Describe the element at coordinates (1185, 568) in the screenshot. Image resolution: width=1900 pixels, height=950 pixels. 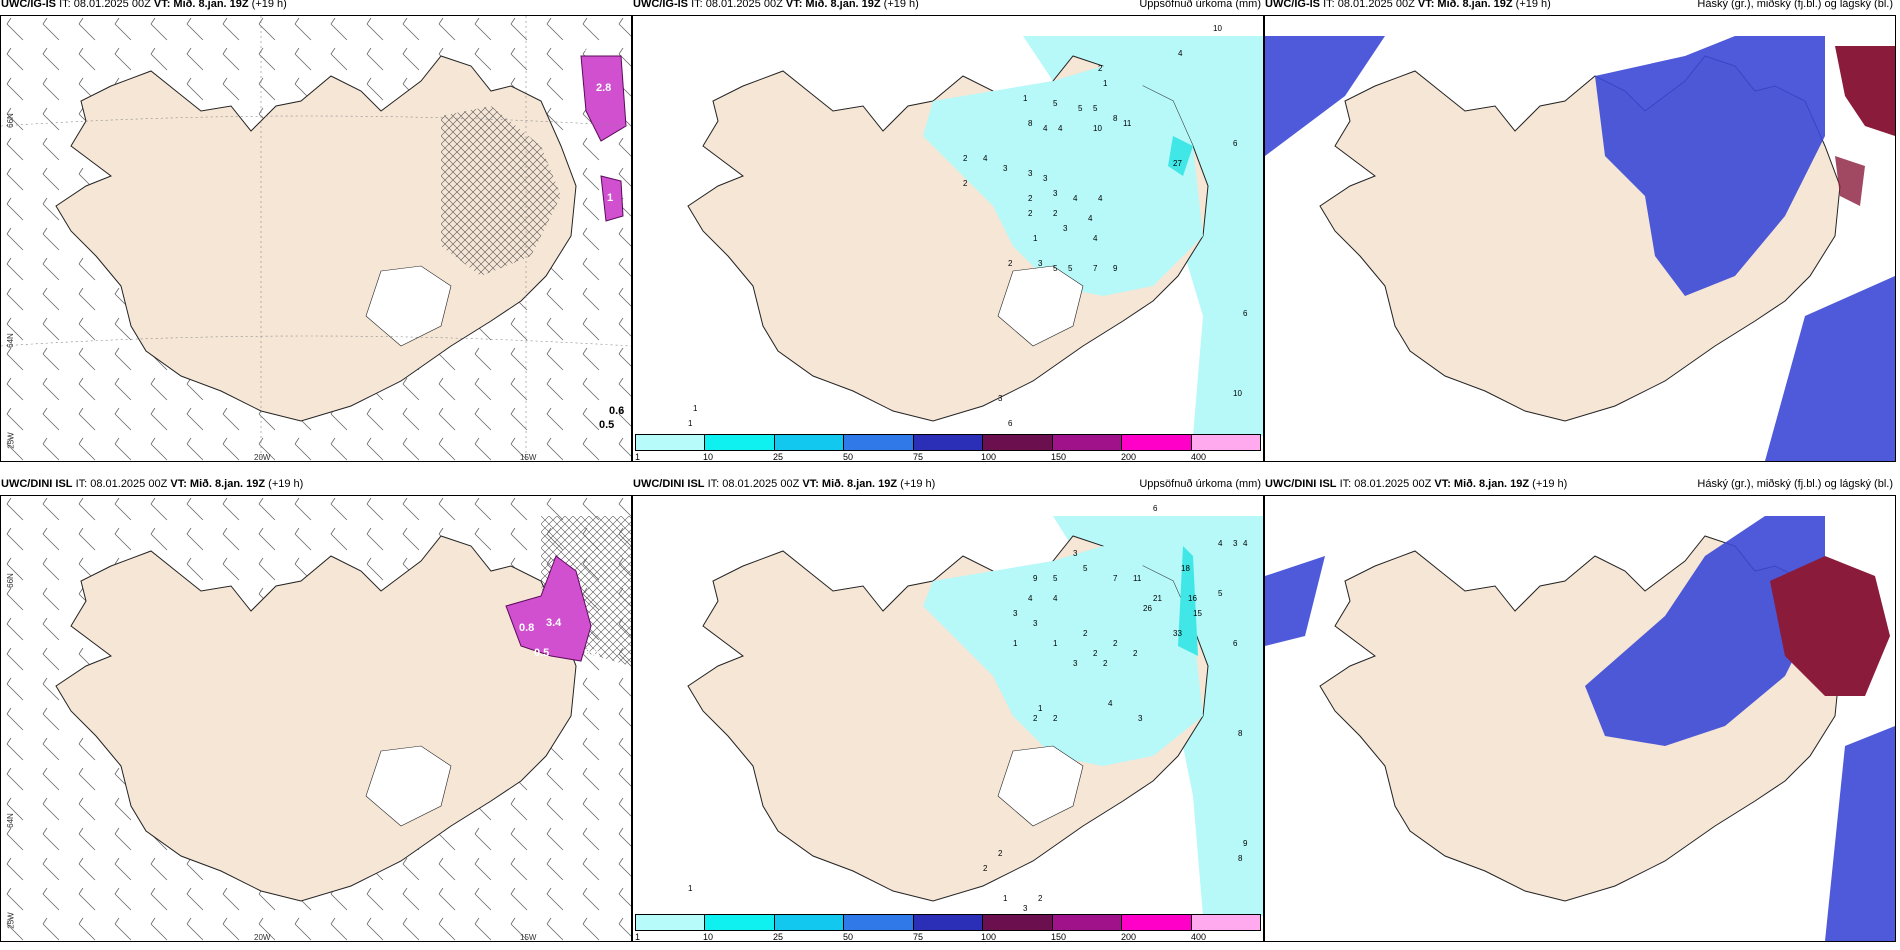
I see `svg-text: 18` at that location.